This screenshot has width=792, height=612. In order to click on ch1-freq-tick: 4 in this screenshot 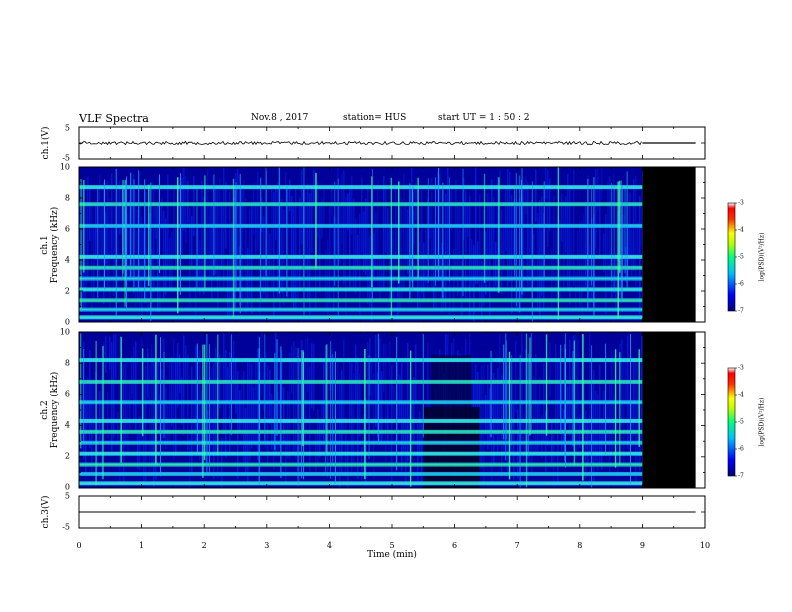, I will do `click(67, 260)`.